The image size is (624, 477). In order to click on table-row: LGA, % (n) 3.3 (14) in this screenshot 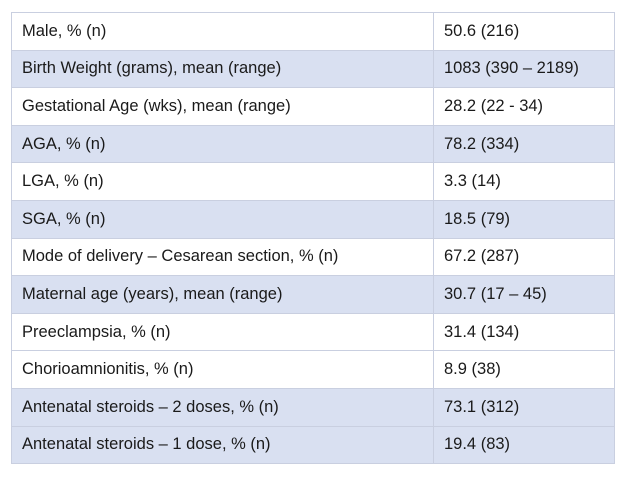, I will do `click(313, 181)`.